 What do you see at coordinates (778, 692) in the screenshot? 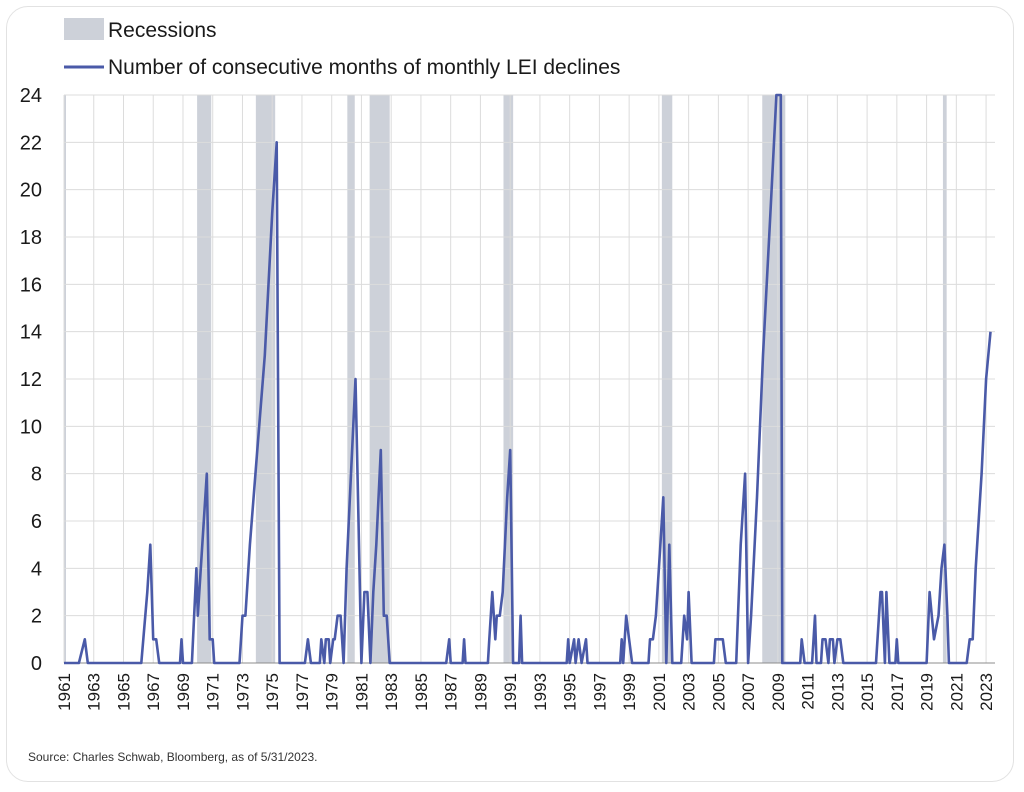
I see `x-tick-label-2009: 2009` at bounding box center [778, 692].